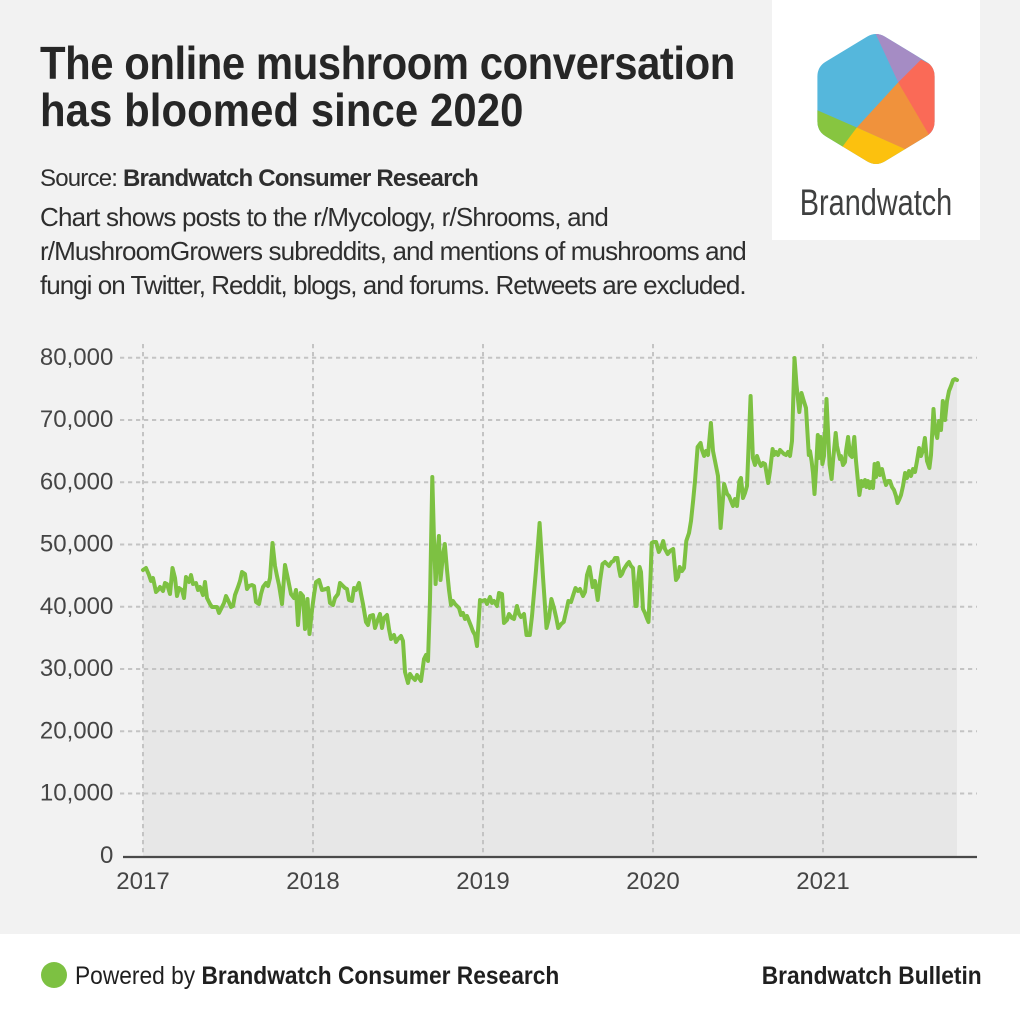  What do you see at coordinates (76, 668) in the screenshot?
I see `svg-text: 30,000` at bounding box center [76, 668].